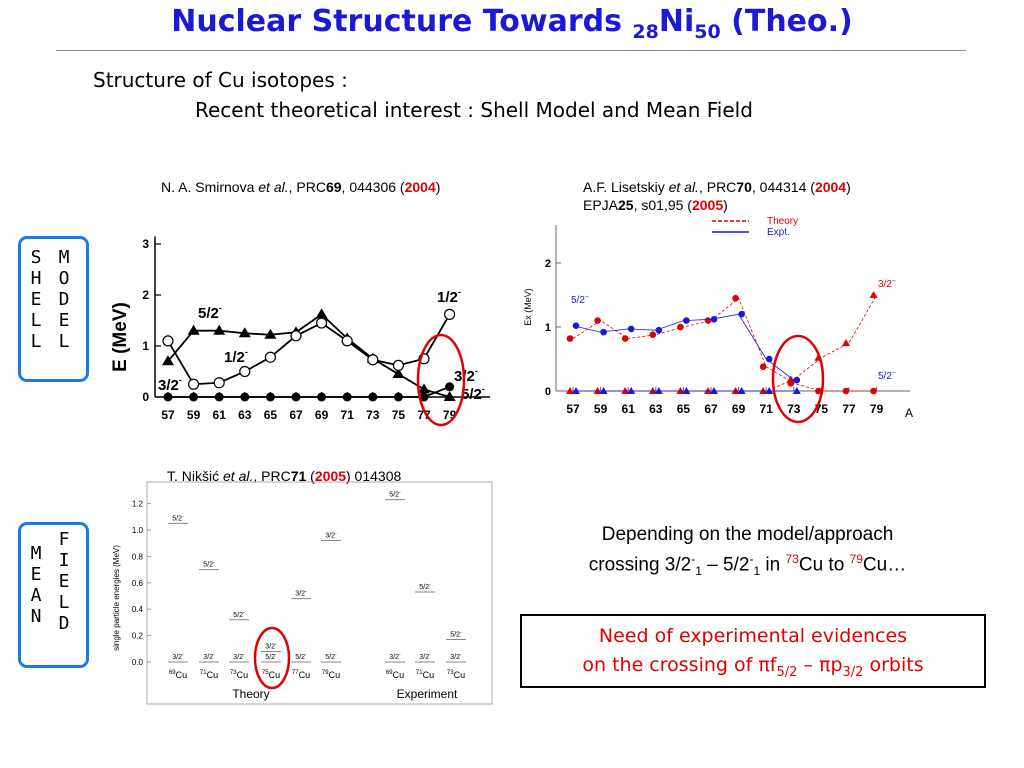 The width and height of the screenshot is (1024, 768). Describe the element at coordinates (783, 187) in the screenshot. I see `cite-pages: , 044314 (` at that location.